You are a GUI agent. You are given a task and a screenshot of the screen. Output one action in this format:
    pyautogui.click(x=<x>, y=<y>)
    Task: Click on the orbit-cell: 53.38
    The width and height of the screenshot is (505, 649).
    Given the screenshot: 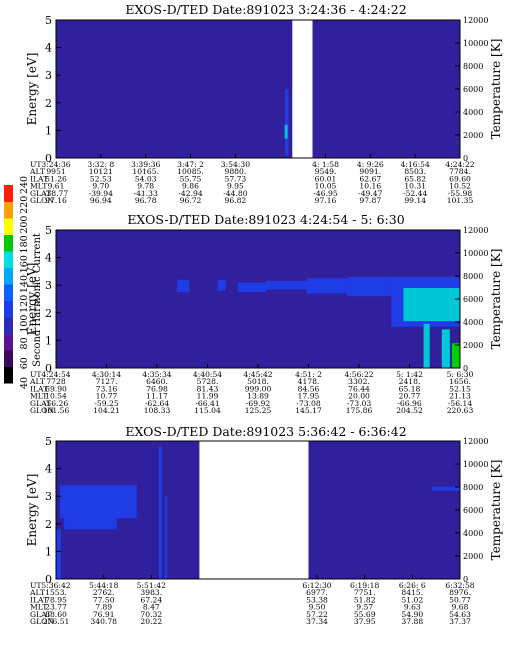 What is the action you would take?
    pyautogui.click(x=317, y=599)
    